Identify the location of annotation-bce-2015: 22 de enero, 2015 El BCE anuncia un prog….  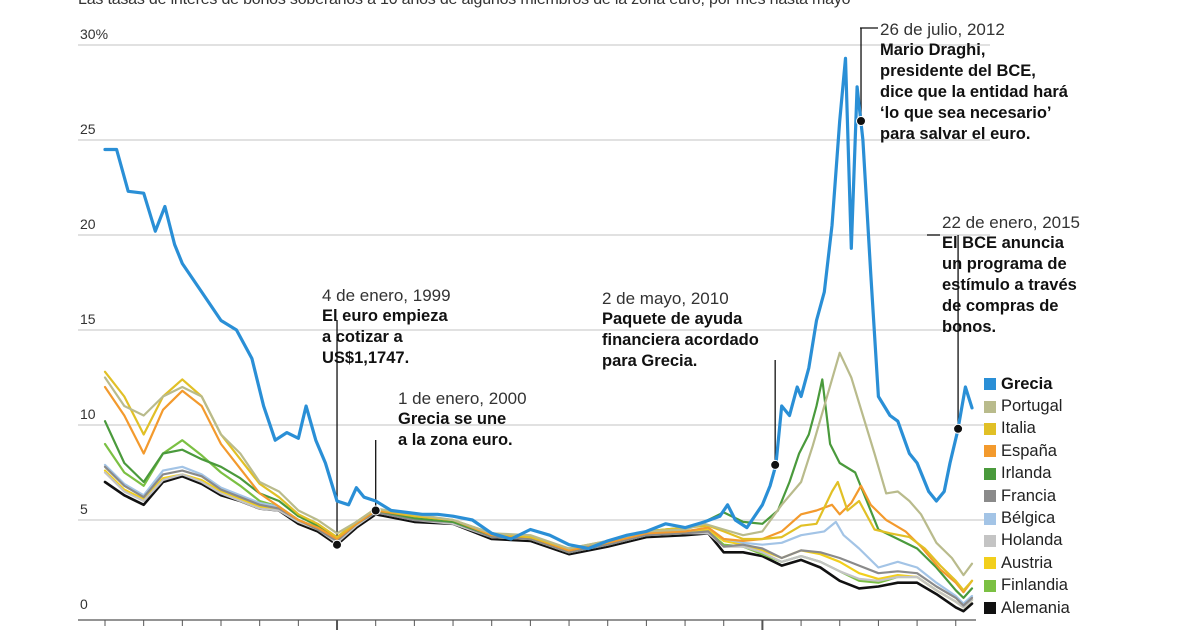
(1011, 275).